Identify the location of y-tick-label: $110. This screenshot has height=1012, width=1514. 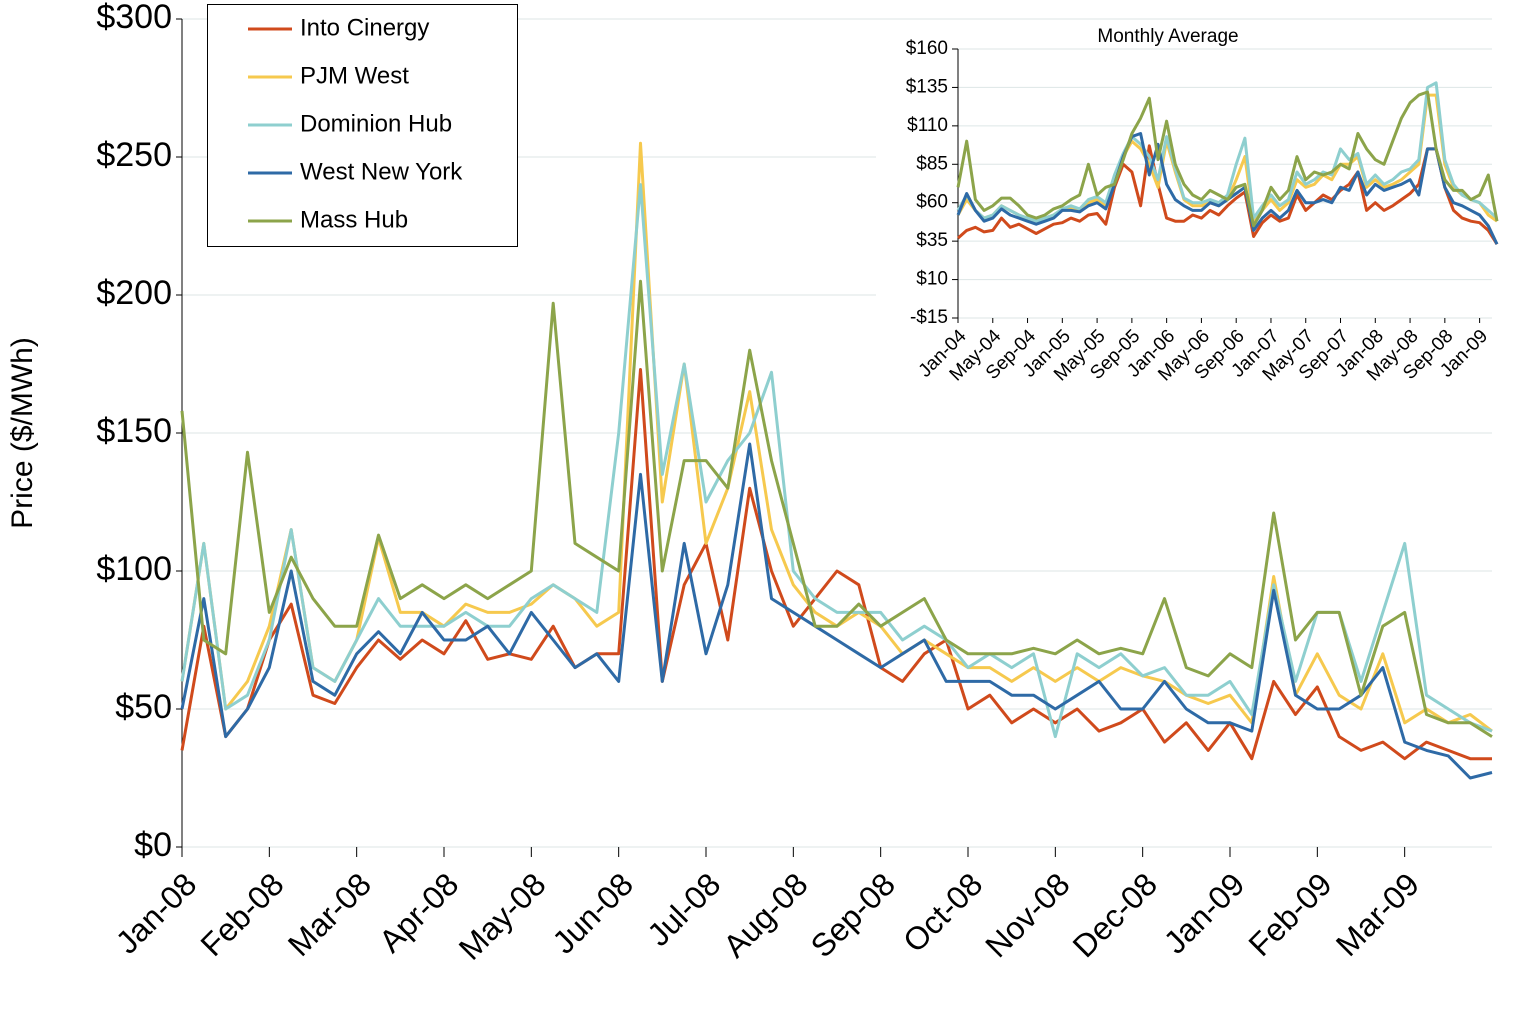
(927, 125).